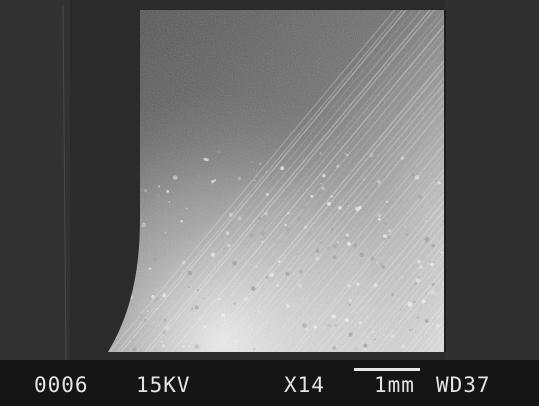  I want to click on caption-bar, so click(269, 383).